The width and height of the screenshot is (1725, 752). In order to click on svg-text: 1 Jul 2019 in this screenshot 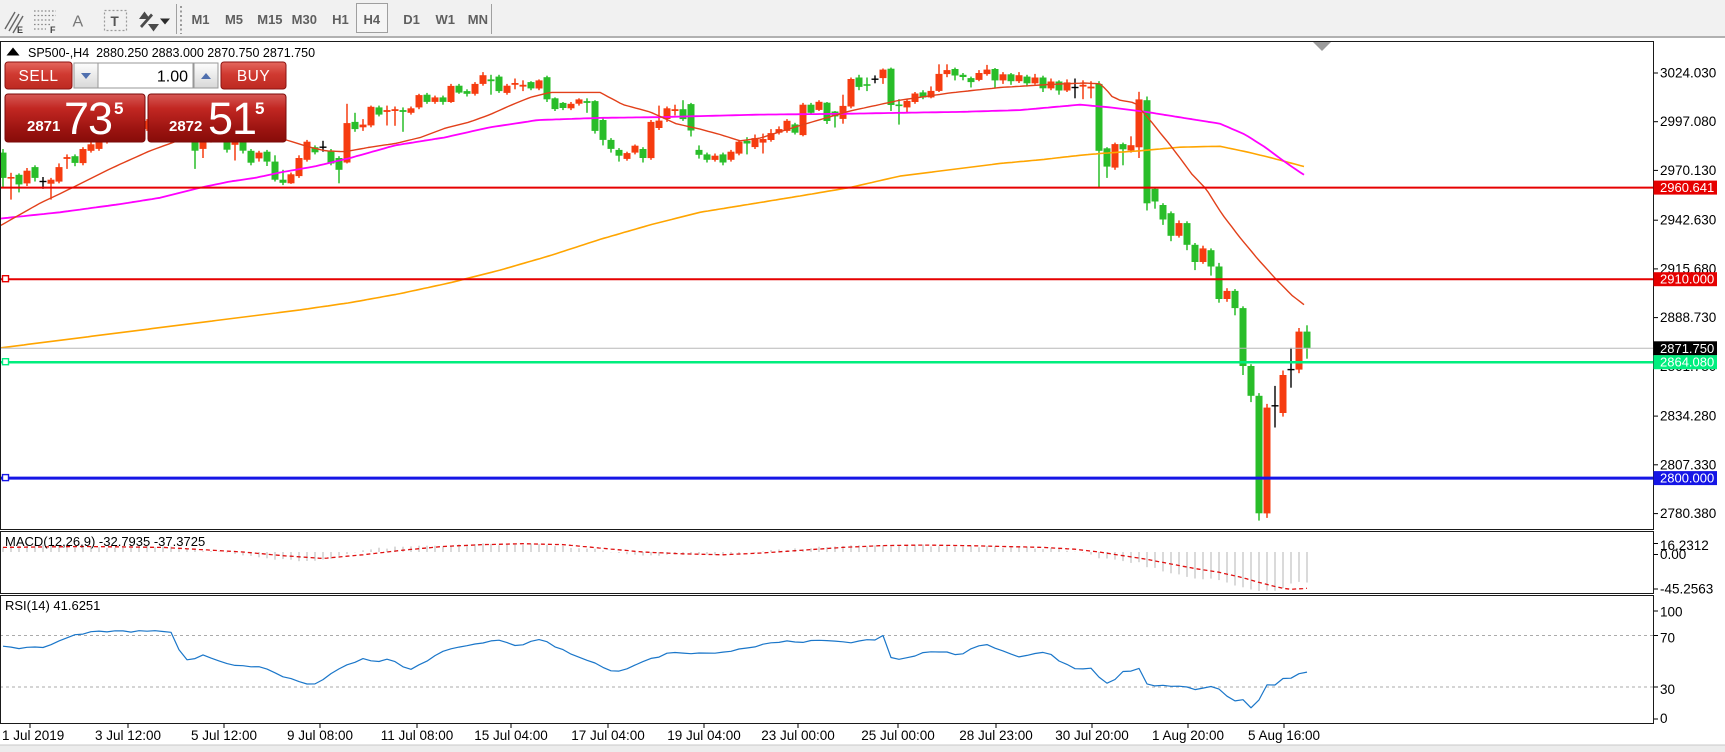, I will do `click(33, 735)`.